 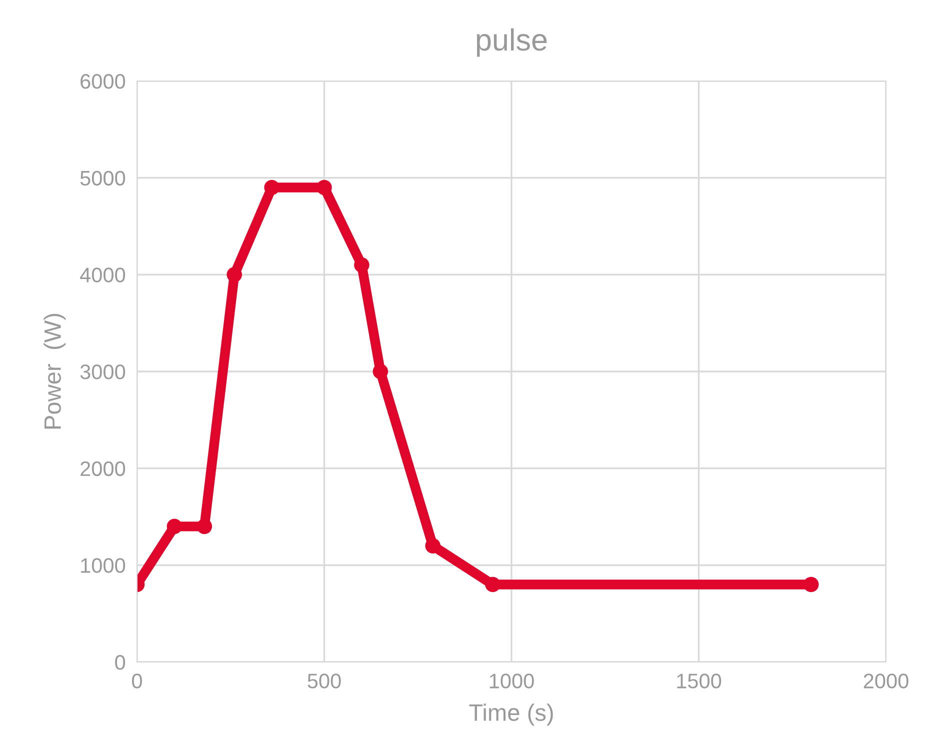 What do you see at coordinates (103, 178) in the screenshot?
I see `y-tick-label: 5000` at bounding box center [103, 178].